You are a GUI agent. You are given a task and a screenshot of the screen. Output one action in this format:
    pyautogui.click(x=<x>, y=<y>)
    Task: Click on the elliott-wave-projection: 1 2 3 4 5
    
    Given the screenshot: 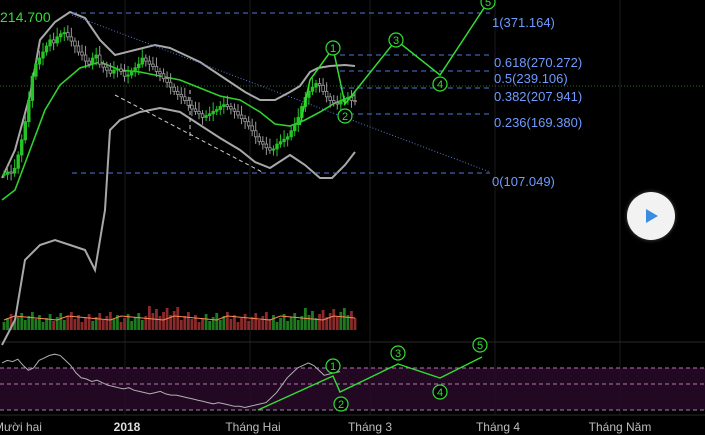 What is the action you would take?
    pyautogui.click(x=397, y=63)
    